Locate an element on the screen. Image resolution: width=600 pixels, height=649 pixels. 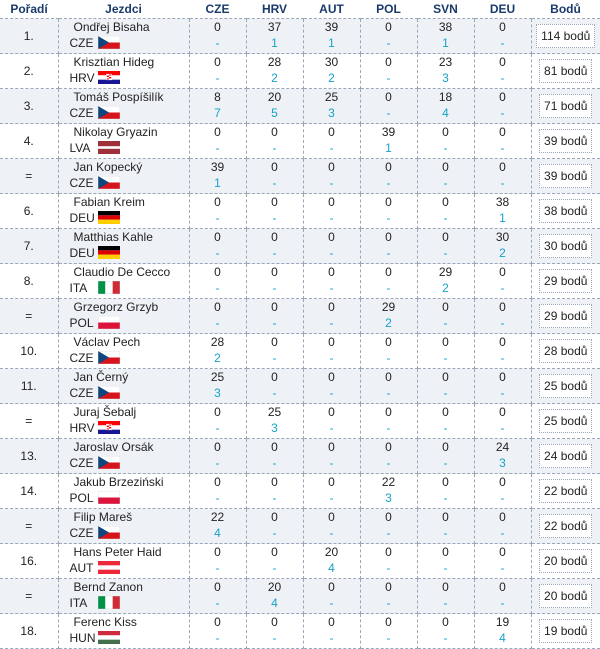
round-result-cell: 38 1 is located at coordinates (446, 36).